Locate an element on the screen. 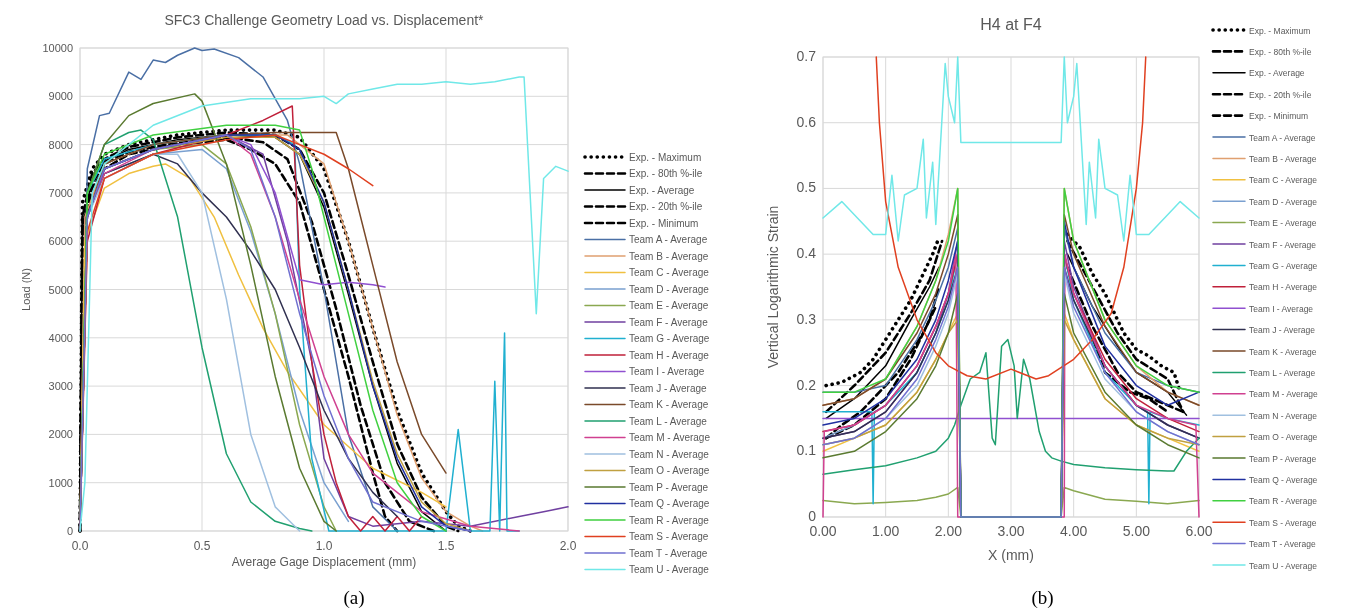 Image resolution: width=1353 pixels, height=612 pixels. x-tick-label: 5.00 is located at coordinates (1136, 531).